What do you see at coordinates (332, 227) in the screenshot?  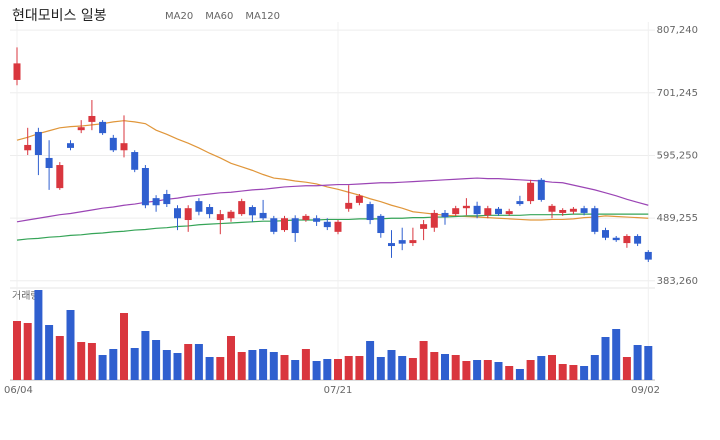 I see `moving-average-line` at bounding box center [332, 227].